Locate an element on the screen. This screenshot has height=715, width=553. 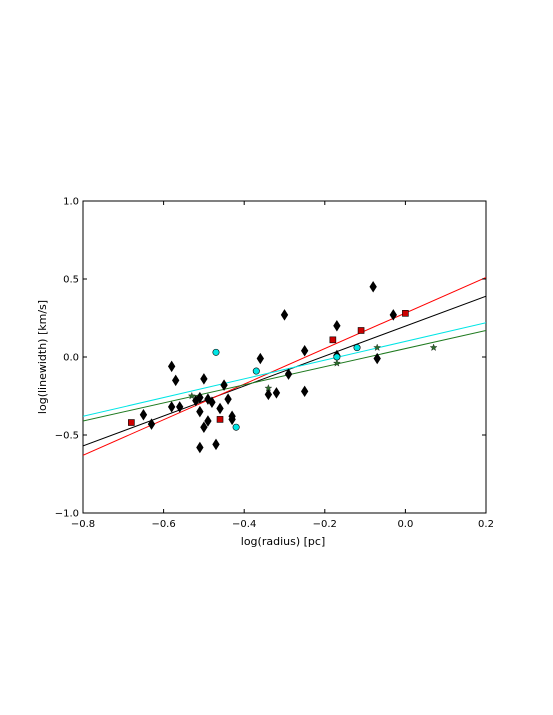
series-star is located at coordinates (312, 371).